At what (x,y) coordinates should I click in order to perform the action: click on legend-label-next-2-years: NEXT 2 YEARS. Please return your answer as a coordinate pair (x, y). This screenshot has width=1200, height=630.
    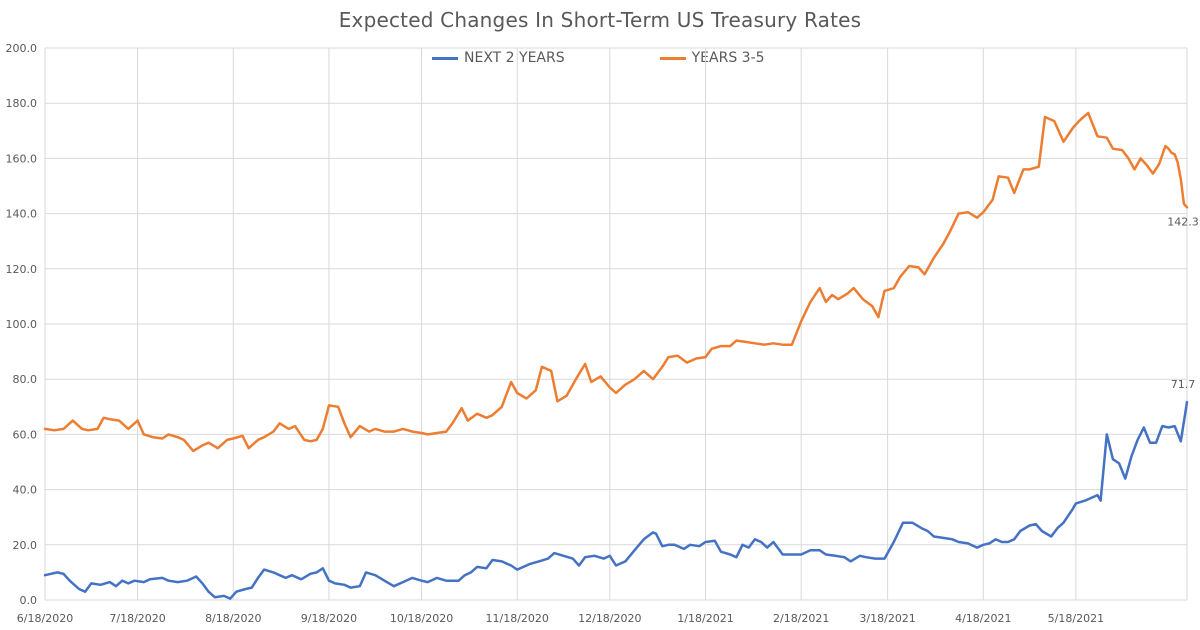
    Looking at the image, I should click on (514, 58).